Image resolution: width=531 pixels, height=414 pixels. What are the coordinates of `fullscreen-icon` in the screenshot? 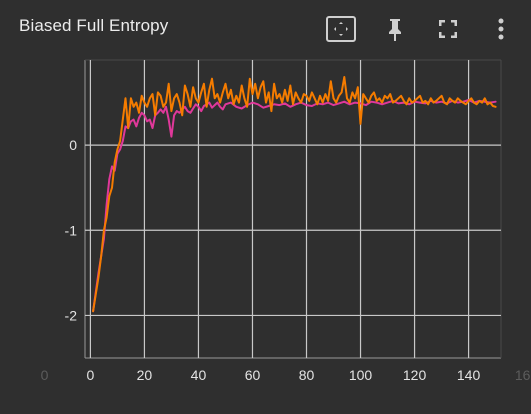 It's located at (448, 29).